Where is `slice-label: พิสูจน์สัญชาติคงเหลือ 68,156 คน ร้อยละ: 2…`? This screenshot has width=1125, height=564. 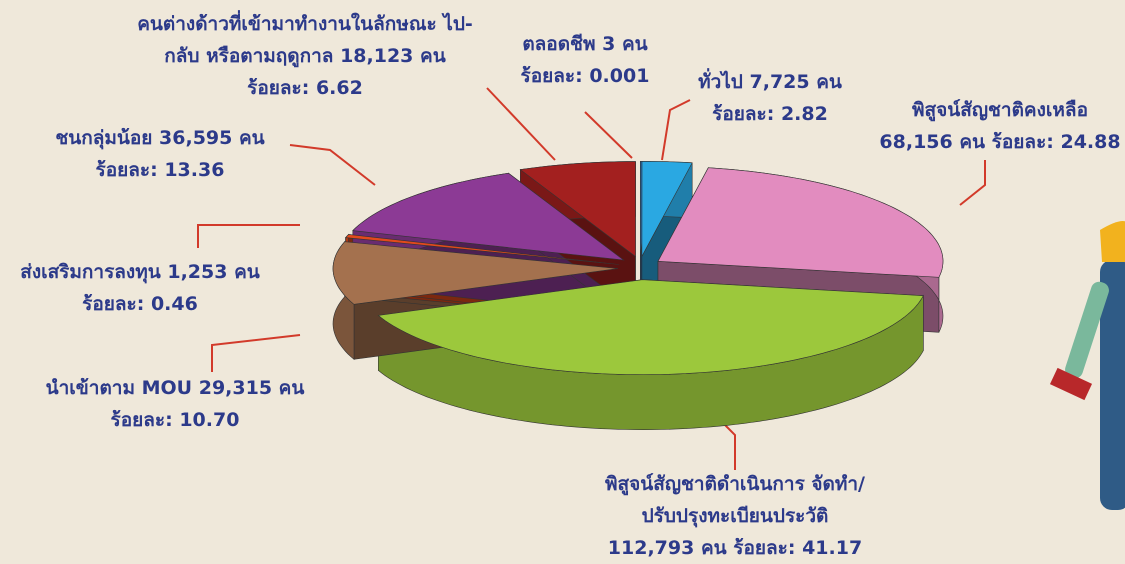
slice-label: พิสูจน์สัญชาติคงเหลือ 68,156 คน ร้อยละ: 2… is located at coordinates (987, 126).